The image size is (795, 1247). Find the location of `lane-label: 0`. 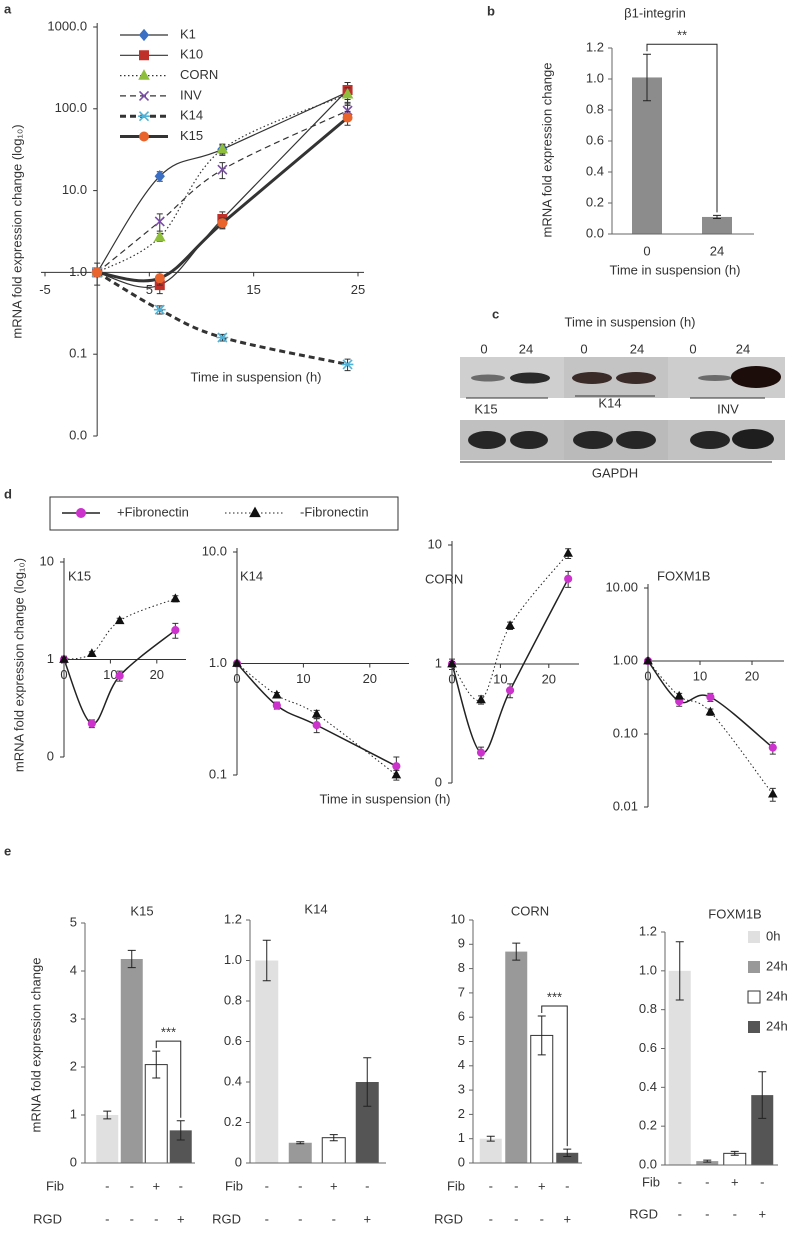

lane-label: 0 is located at coordinates (483, 348).